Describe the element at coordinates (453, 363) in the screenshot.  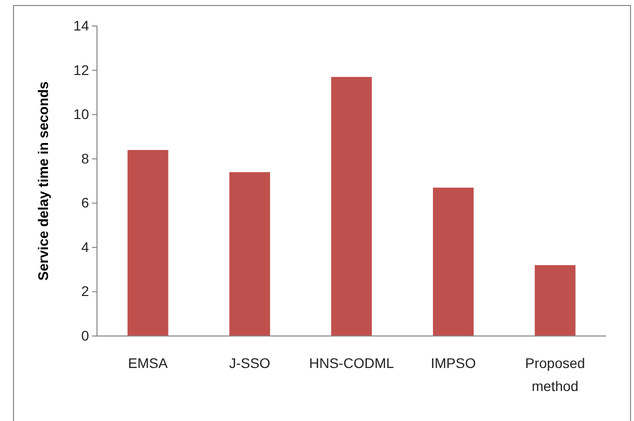
I see `x-tick-label: IMPSO` at that location.